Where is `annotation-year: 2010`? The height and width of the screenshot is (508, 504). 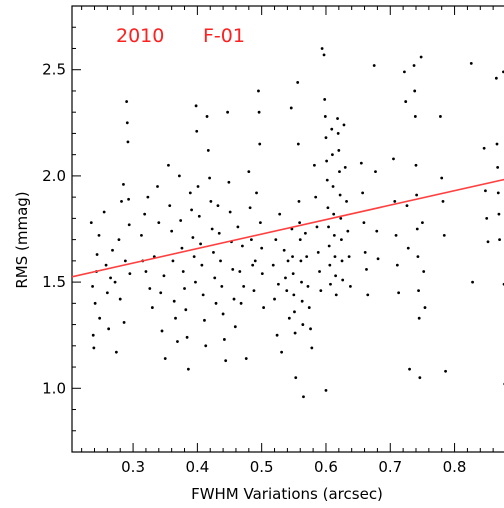
annotation-year: 2010 is located at coordinates (140, 36).